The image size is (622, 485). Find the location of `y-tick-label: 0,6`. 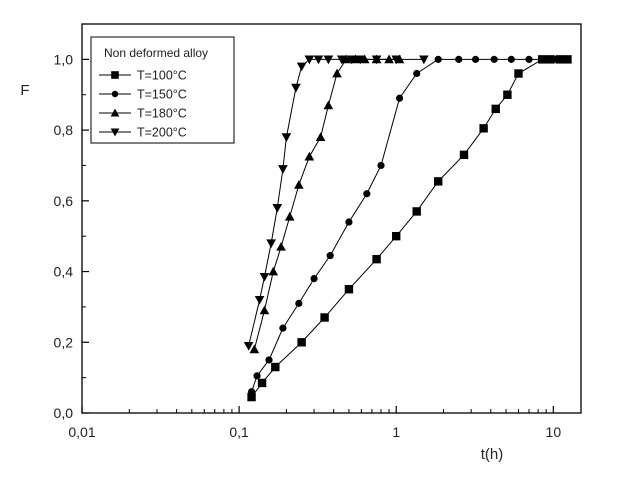

y-tick-label: 0,6 is located at coordinates (64, 201).